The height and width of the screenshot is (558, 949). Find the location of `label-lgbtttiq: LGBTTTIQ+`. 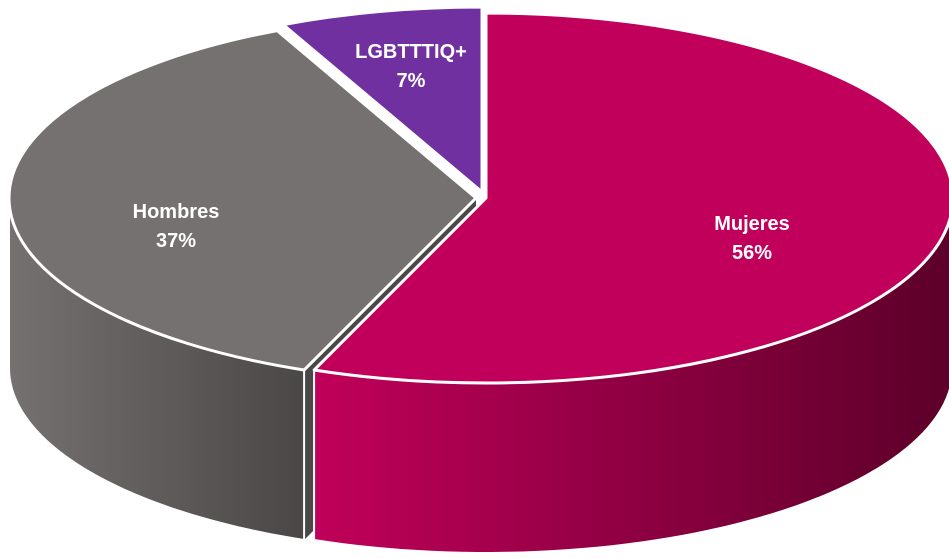

label-lgbtttiq: LGBTTTIQ+ is located at coordinates (411, 52).